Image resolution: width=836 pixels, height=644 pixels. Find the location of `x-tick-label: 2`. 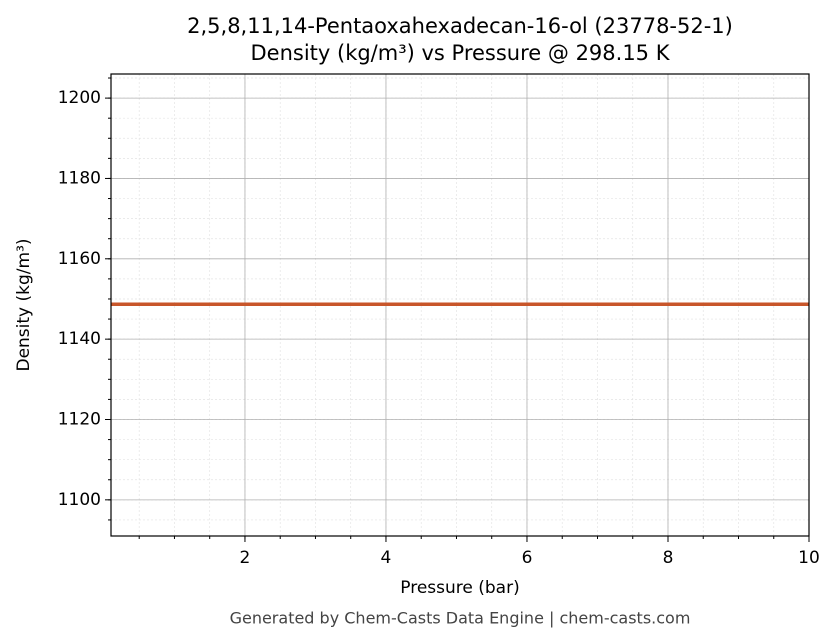

x-tick-label: 2 is located at coordinates (245, 558).